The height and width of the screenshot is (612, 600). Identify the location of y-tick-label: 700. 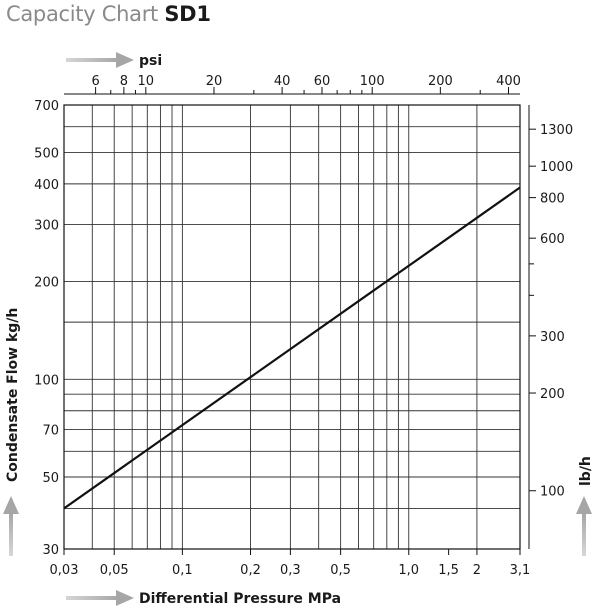
(46, 106).